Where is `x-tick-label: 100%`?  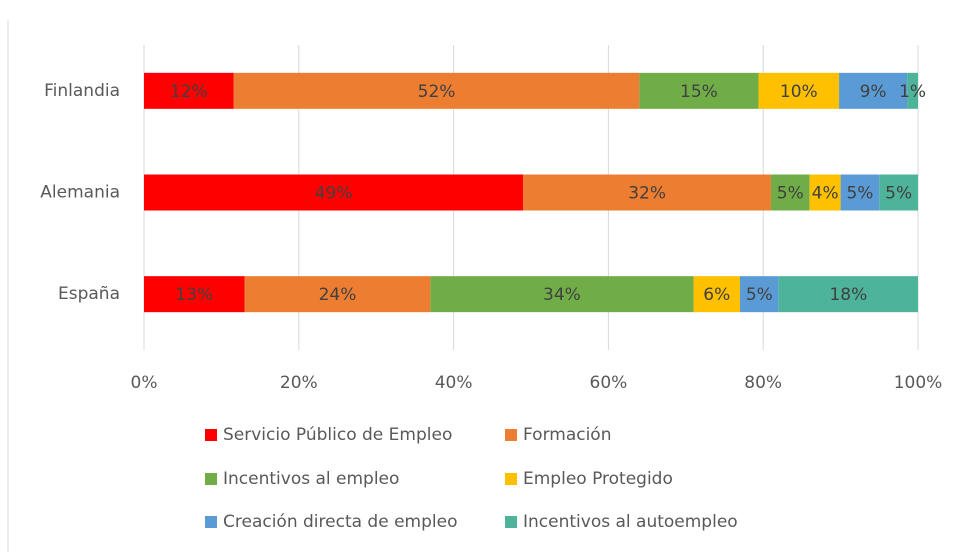 x-tick-label: 100% is located at coordinates (918, 383).